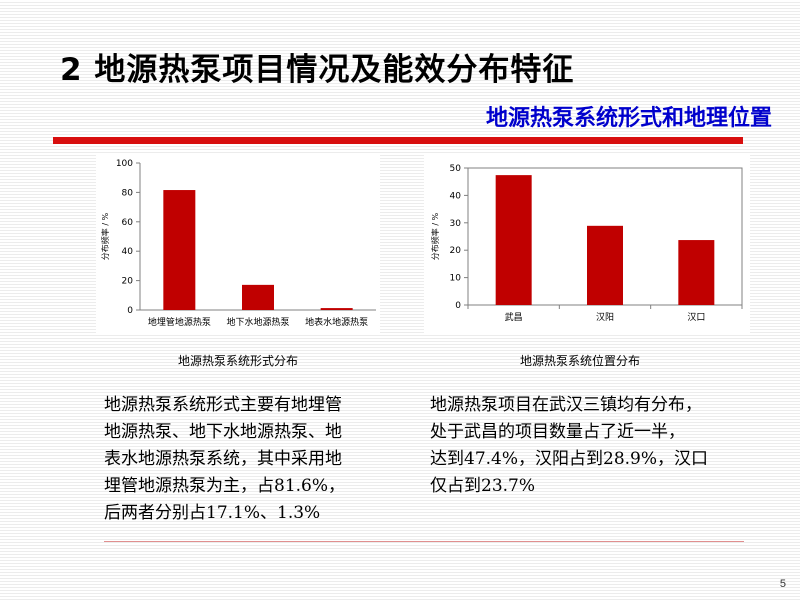  Describe the element at coordinates (569, 459) in the screenshot. I see `paragraph-line: 达到47.4%，汉阳占到28.9%，汉口` at that location.